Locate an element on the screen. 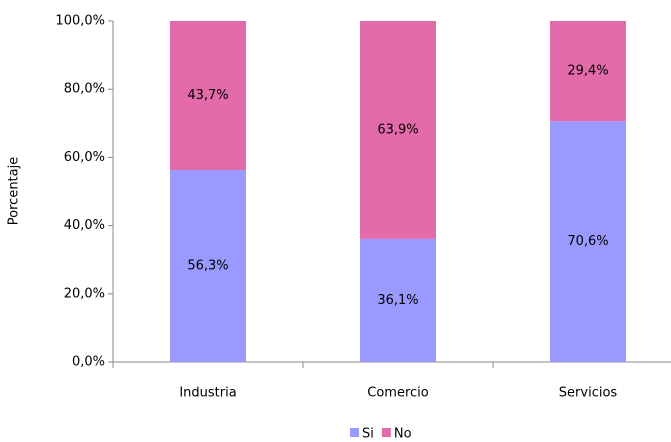 The height and width of the screenshot is (442, 671). y-tick-label: 0,0% is located at coordinates (88, 362).